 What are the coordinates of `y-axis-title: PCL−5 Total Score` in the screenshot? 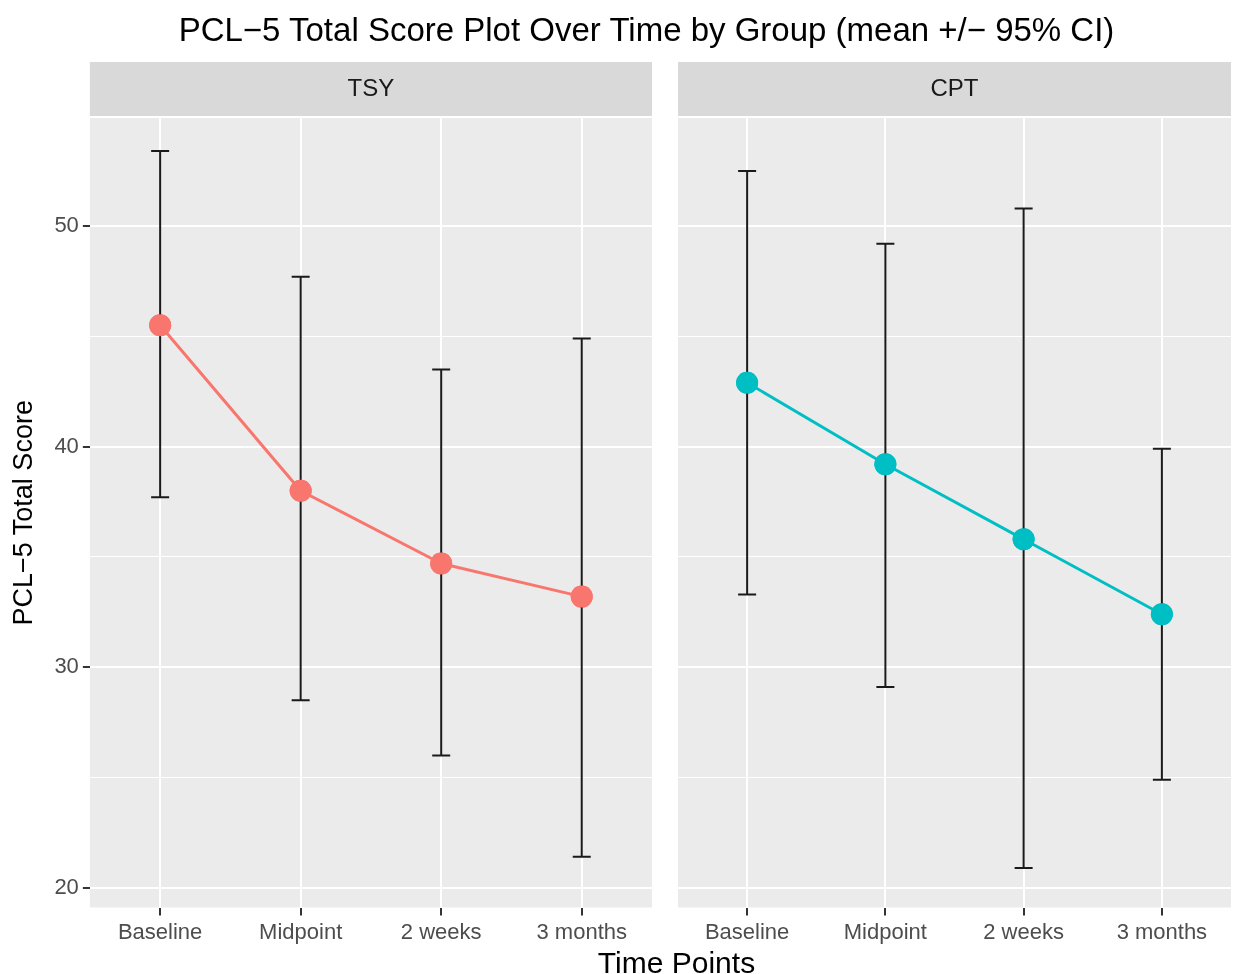 It's located at (22, 513).